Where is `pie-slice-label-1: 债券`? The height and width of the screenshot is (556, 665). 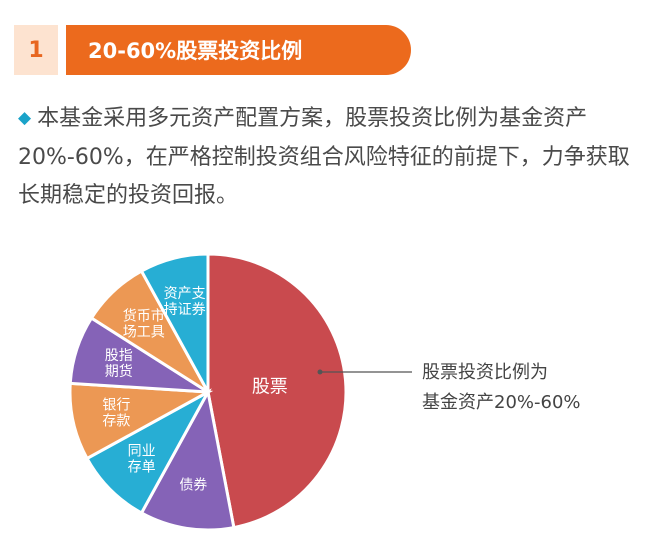 pie-slice-label-1: 债券 is located at coordinates (193, 486).